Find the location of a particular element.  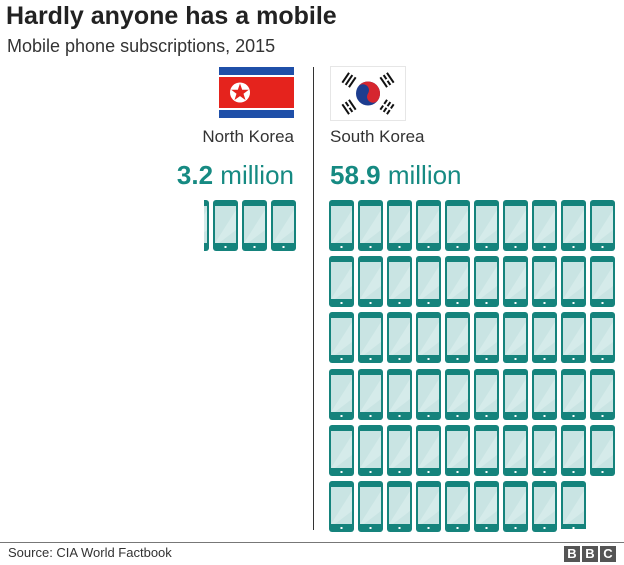

value-north-korea: 3.2 million is located at coordinates (235, 175).